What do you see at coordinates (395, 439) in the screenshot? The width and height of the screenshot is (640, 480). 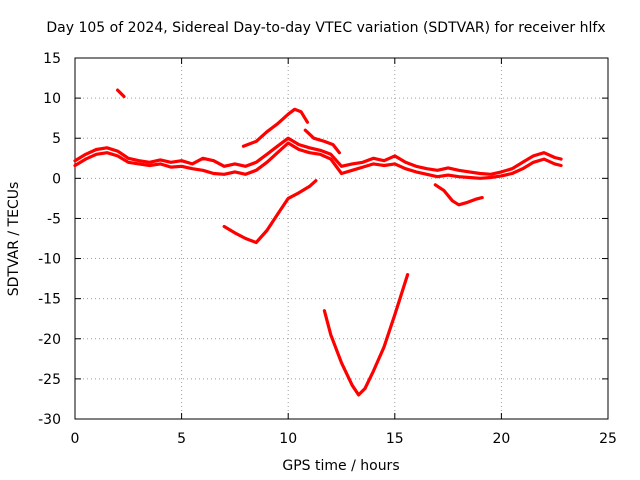 I see `x-tick-label: 15` at bounding box center [395, 439].